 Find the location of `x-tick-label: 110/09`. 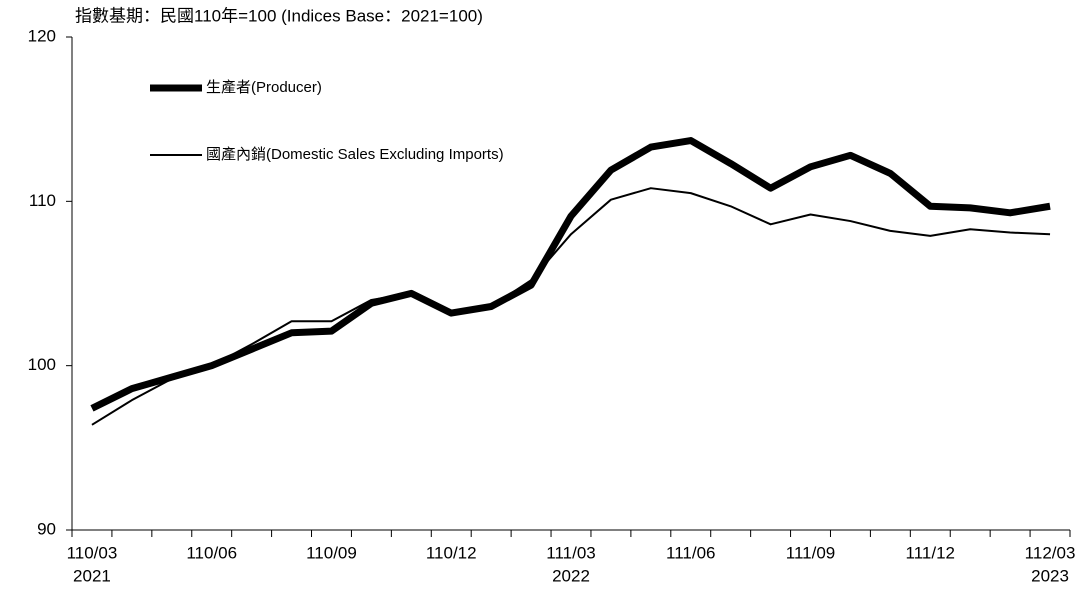

x-tick-label: 110/09 is located at coordinates (331, 552).